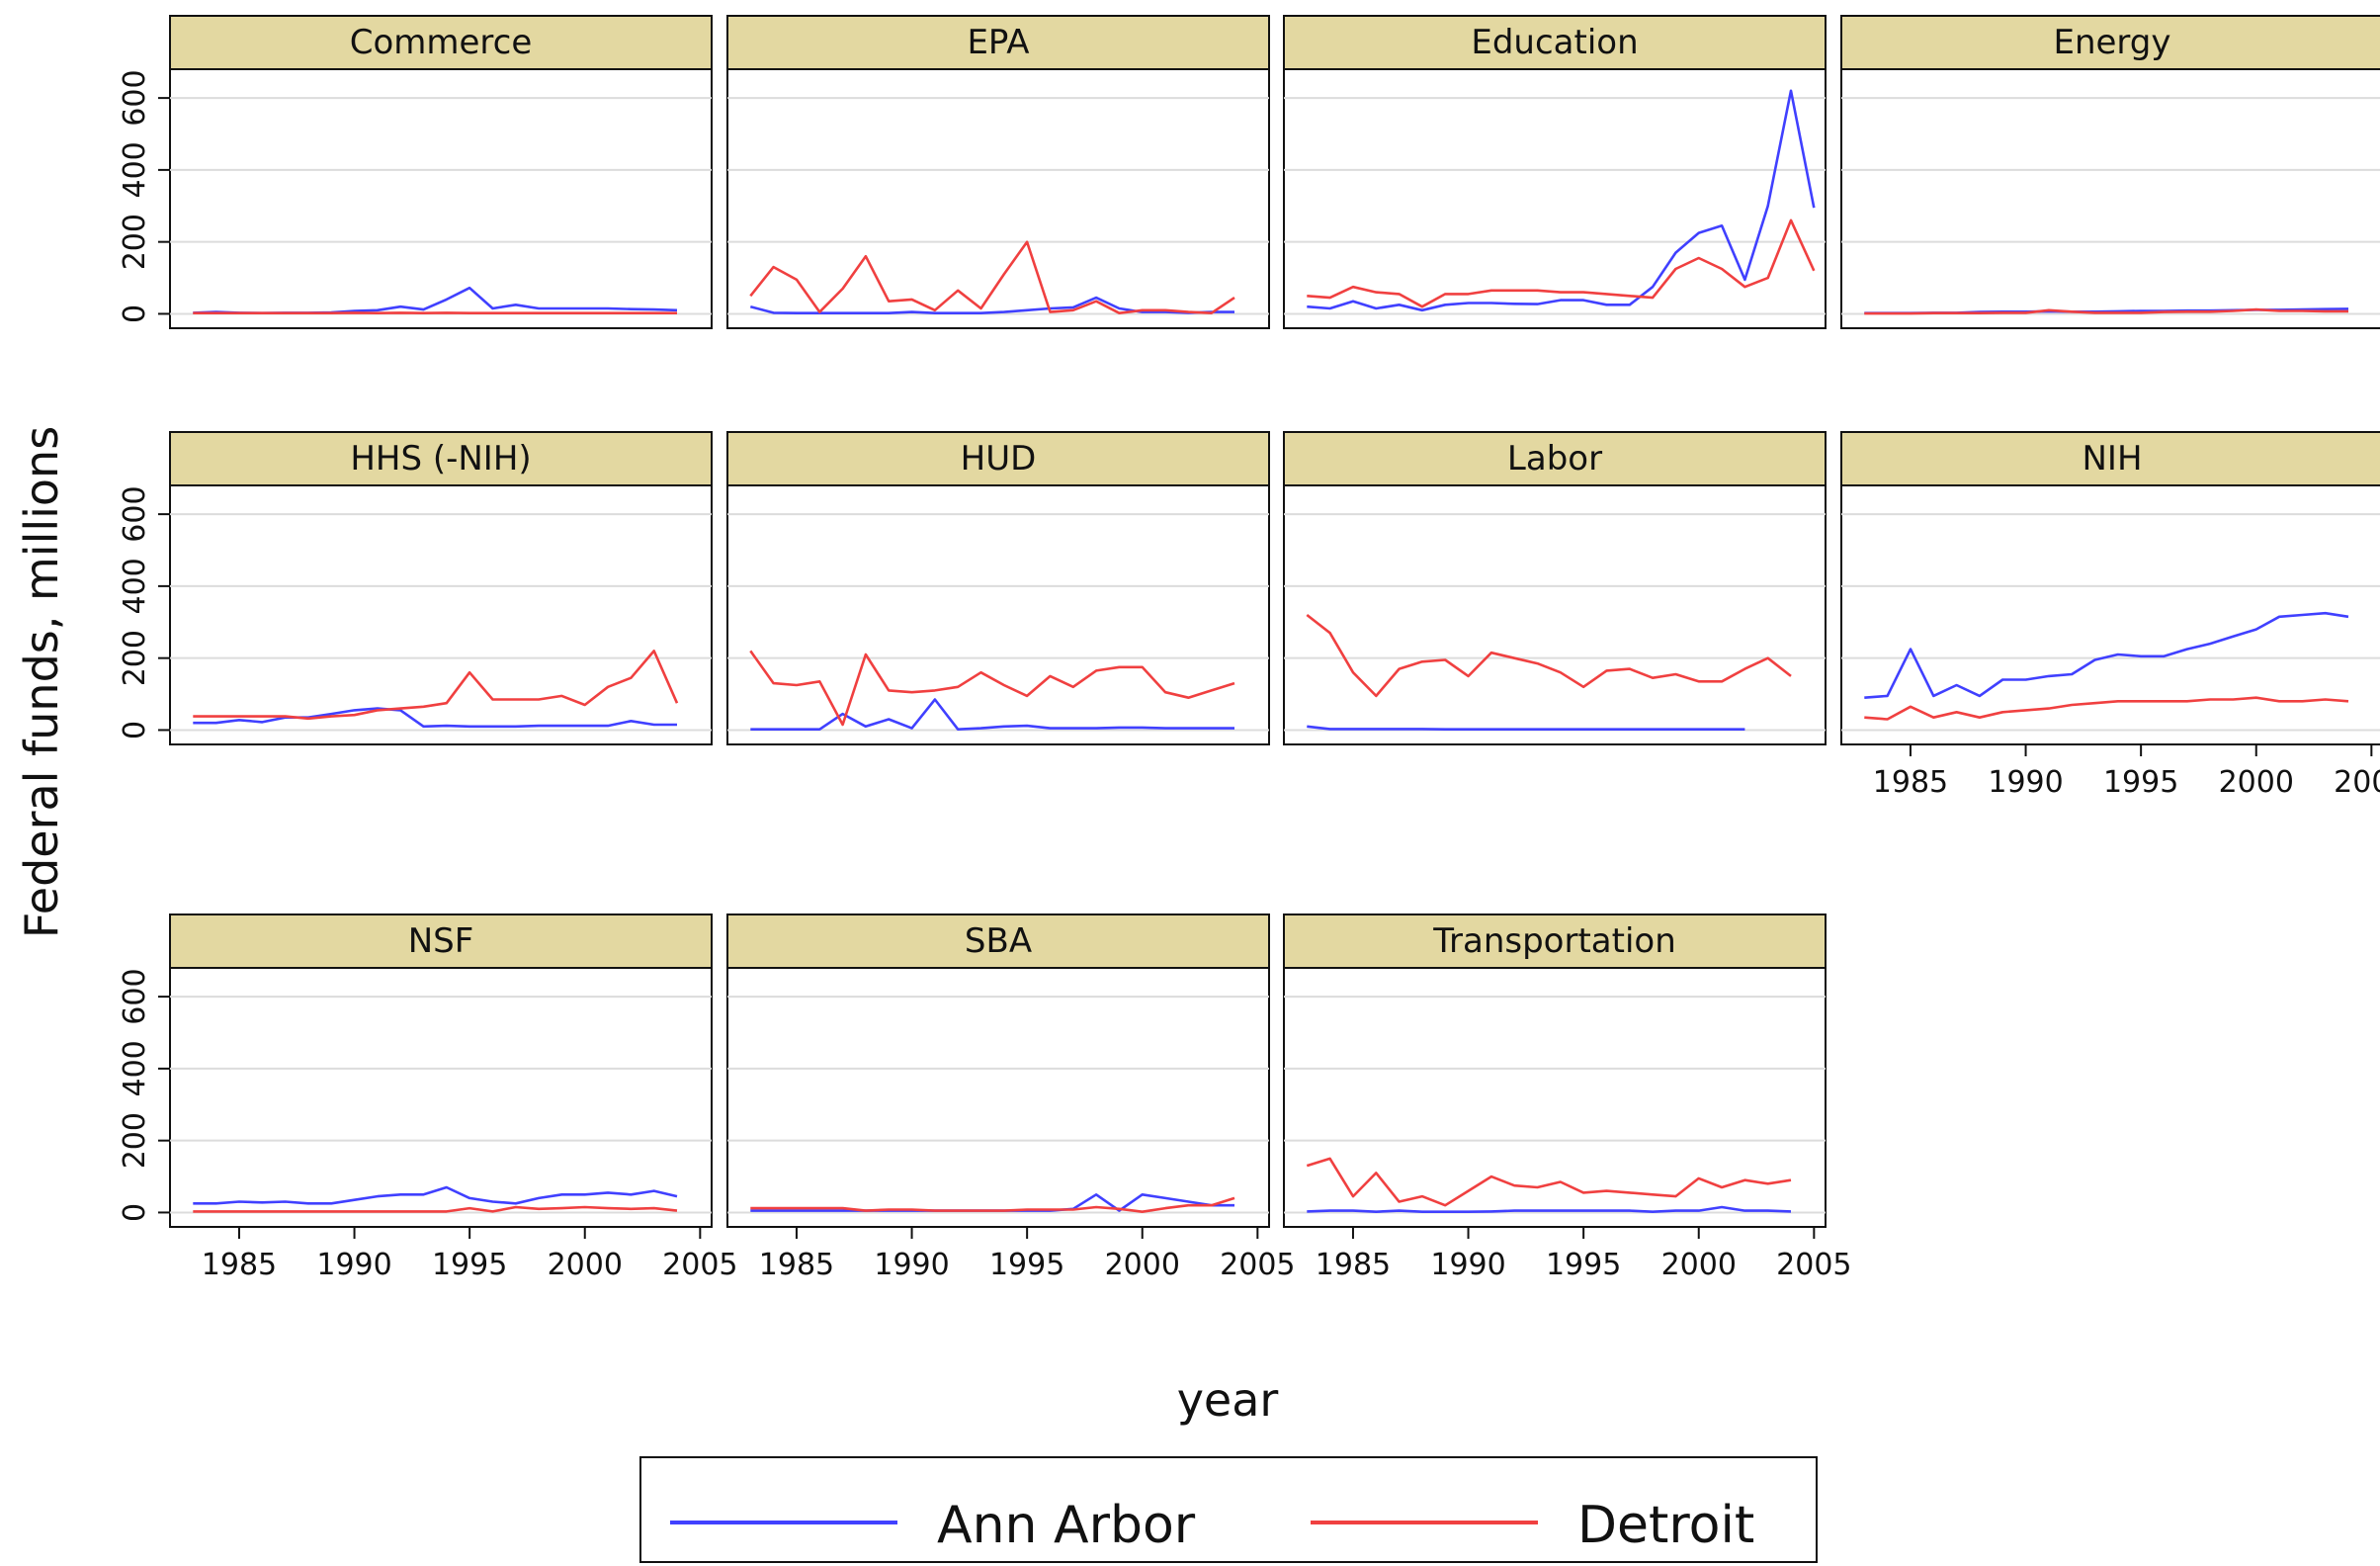 The height and width of the screenshot is (1566, 2380). What do you see at coordinates (1066, 1526) in the screenshot?
I see `legend-label-ann-arbor: Ann Arbor` at bounding box center [1066, 1526].